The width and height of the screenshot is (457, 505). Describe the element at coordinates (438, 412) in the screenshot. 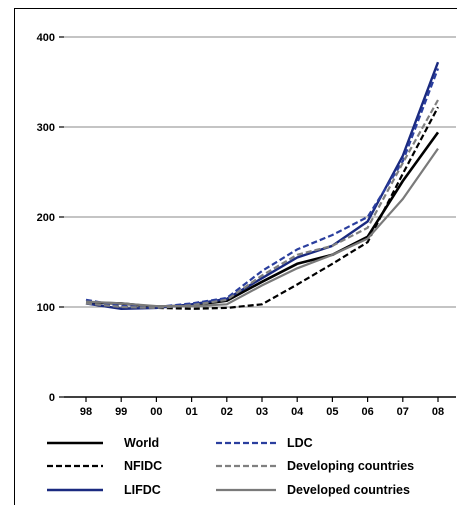

I see `x-tick-label: 08` at that location.